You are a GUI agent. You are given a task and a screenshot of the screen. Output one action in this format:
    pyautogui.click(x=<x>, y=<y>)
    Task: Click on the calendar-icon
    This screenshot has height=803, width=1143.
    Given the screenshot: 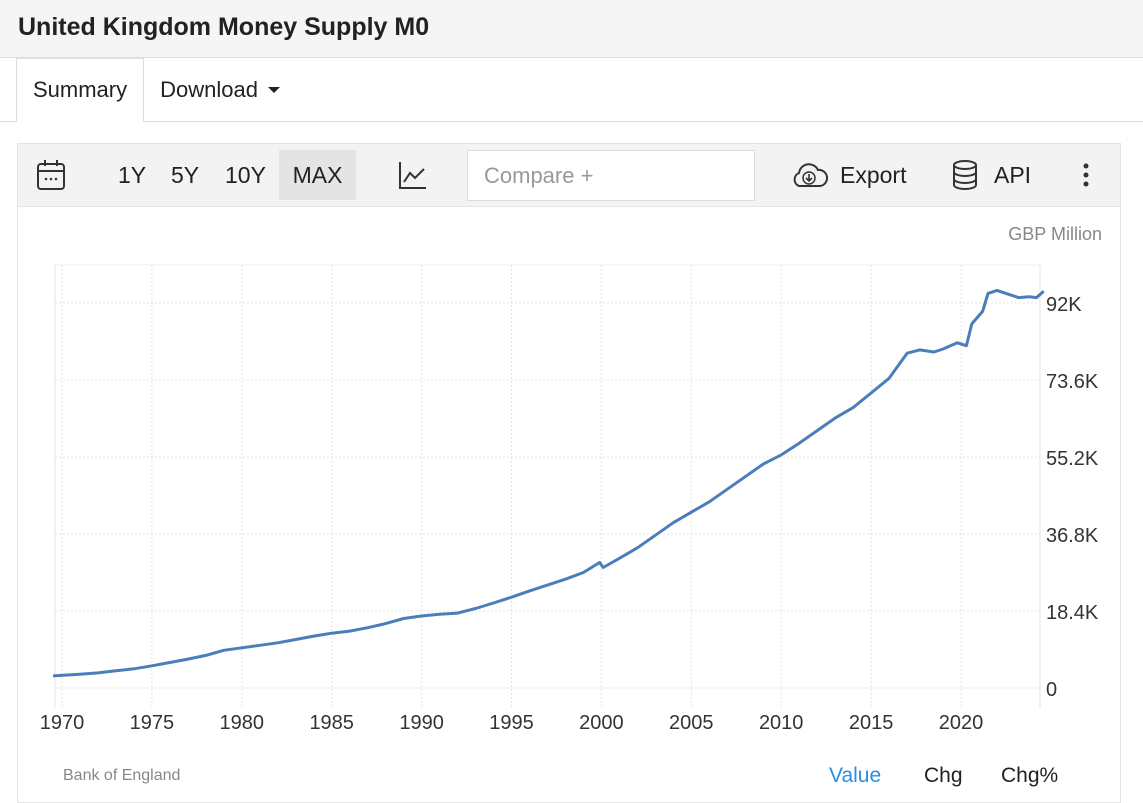 What is the action you would take?
    pyautogui.click(x=51, y=175)
    